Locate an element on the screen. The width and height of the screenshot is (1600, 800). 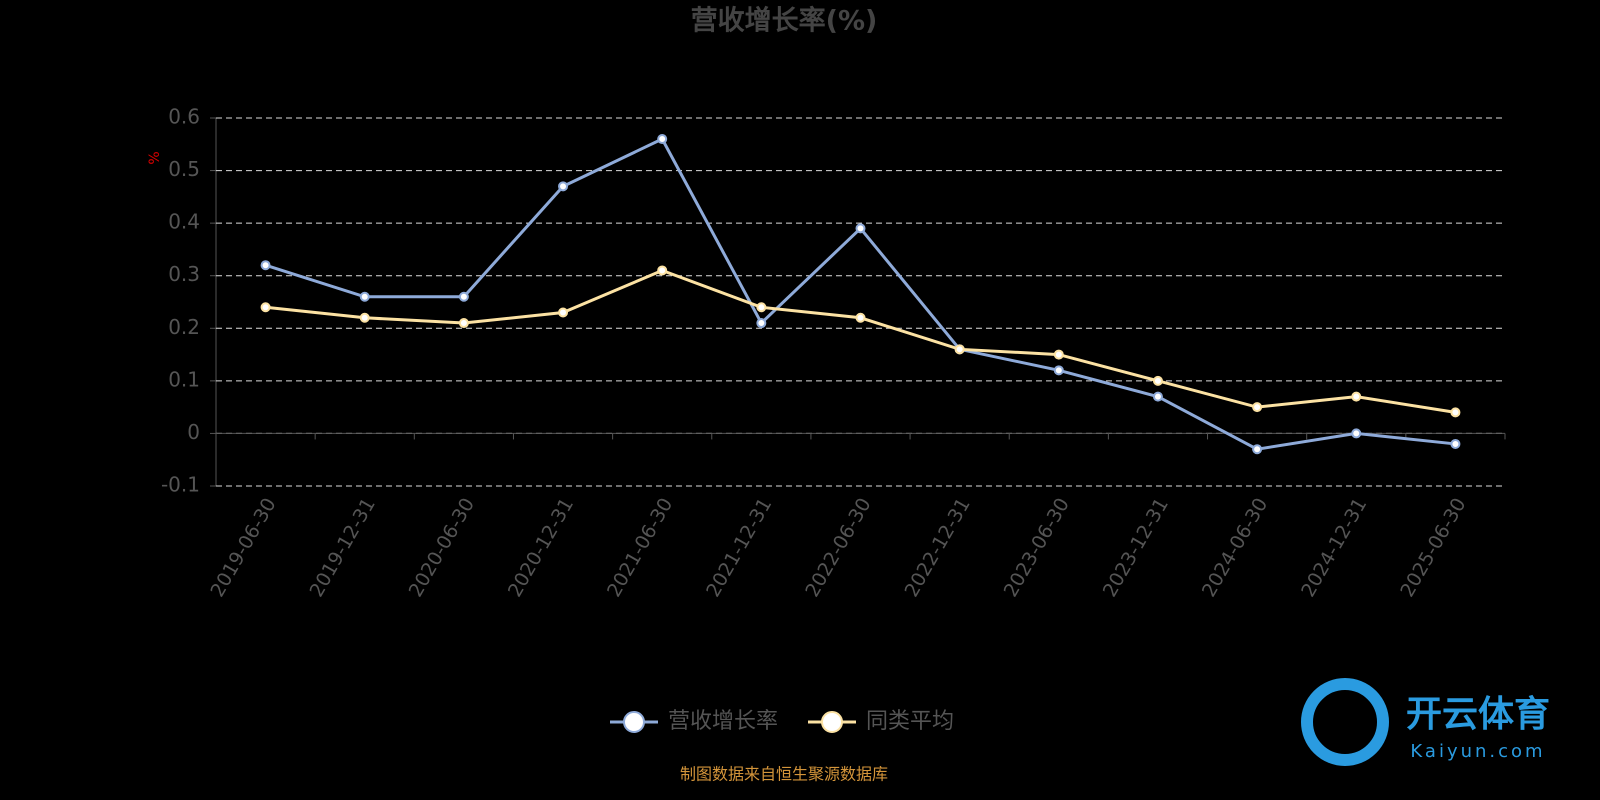
y-tick-label: 0.3 is located at coordinates (184, 274).